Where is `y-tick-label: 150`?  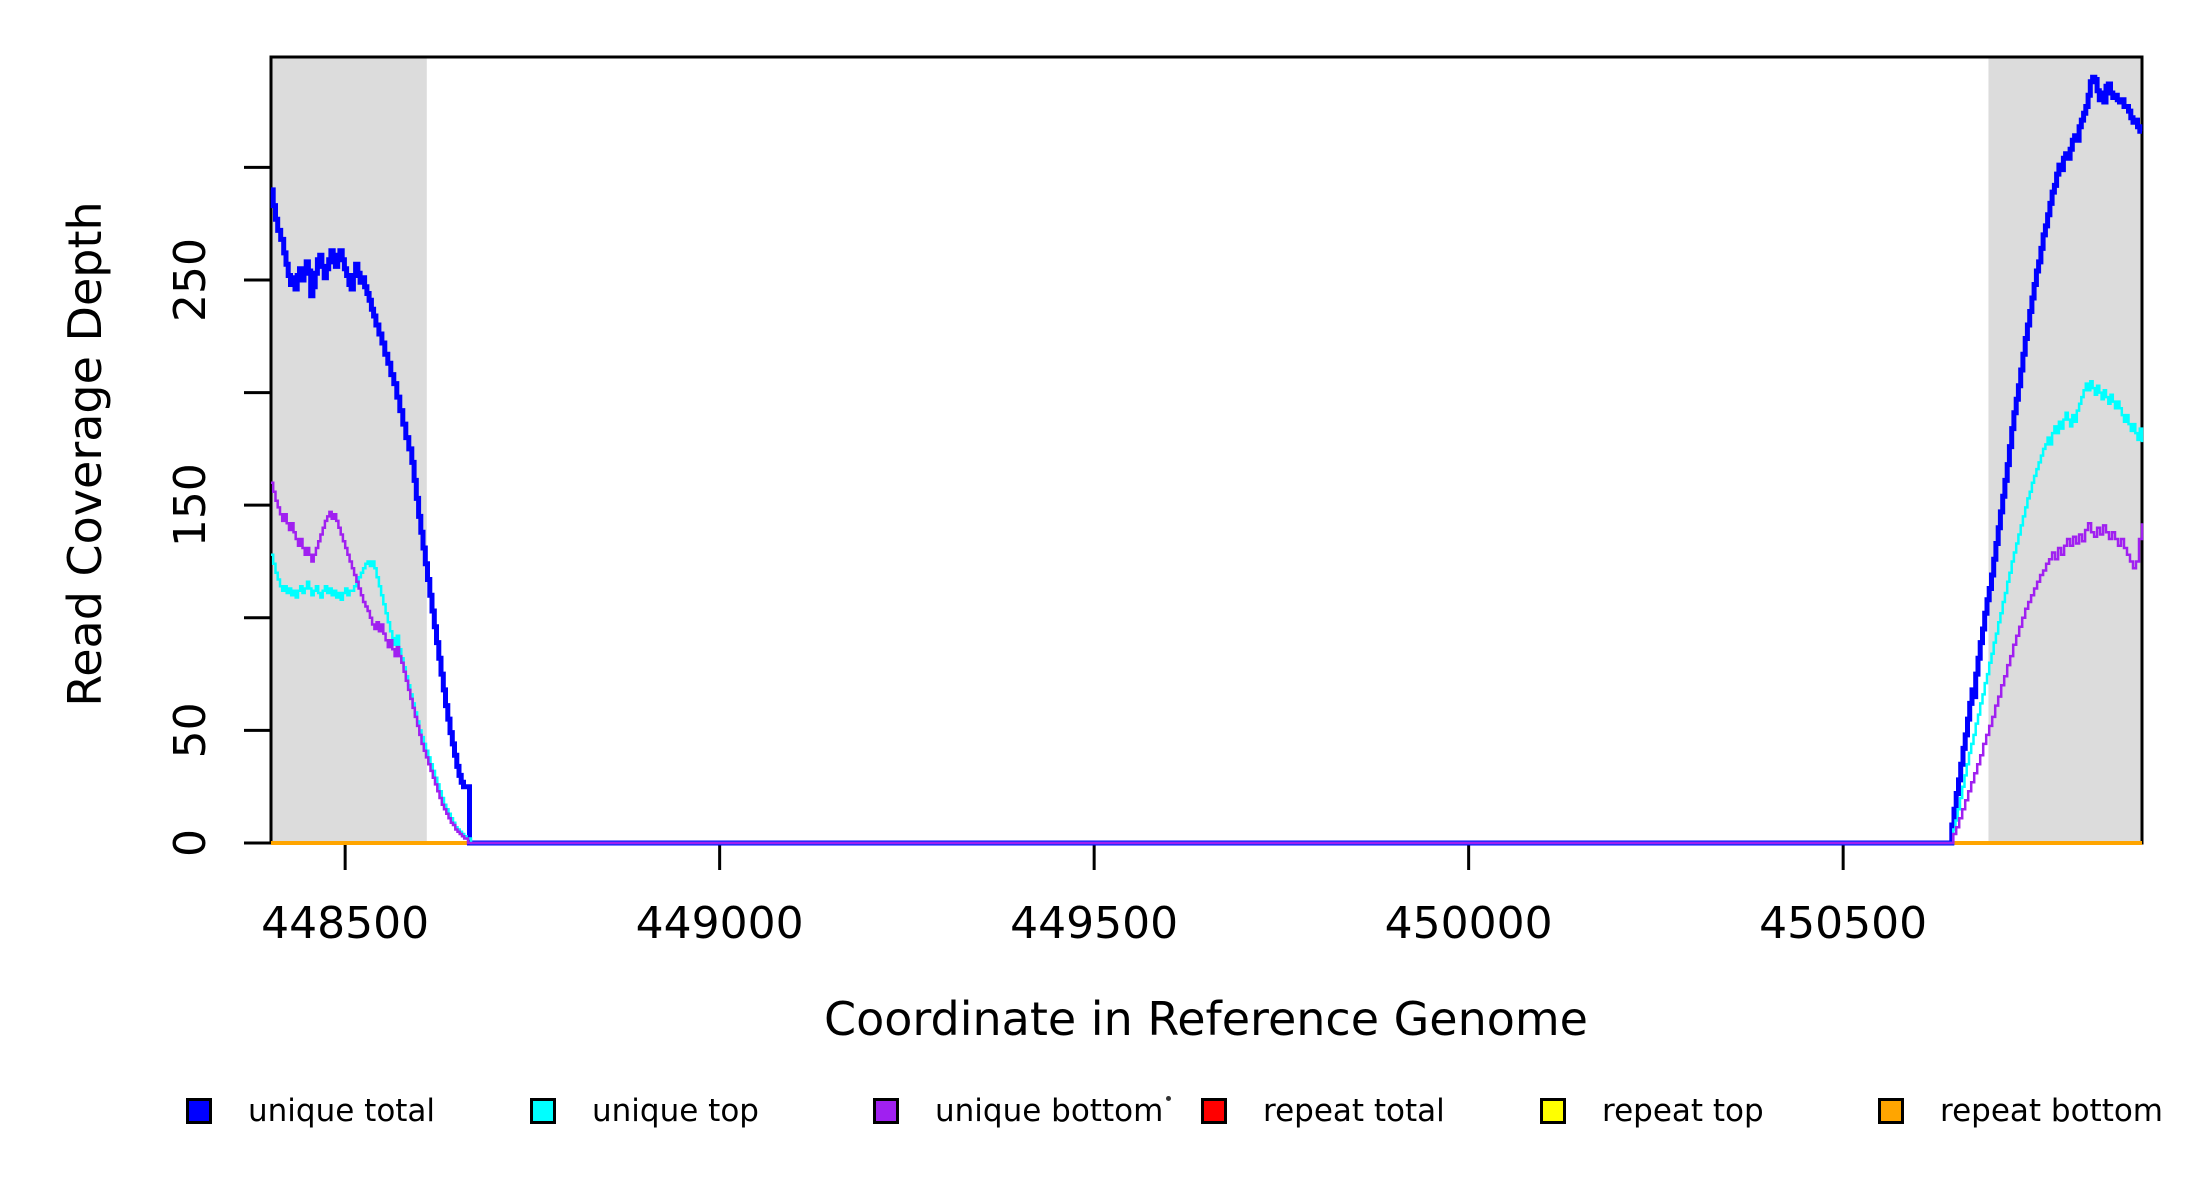 y-tick-label: 150 is located at coordinates (190, 505).